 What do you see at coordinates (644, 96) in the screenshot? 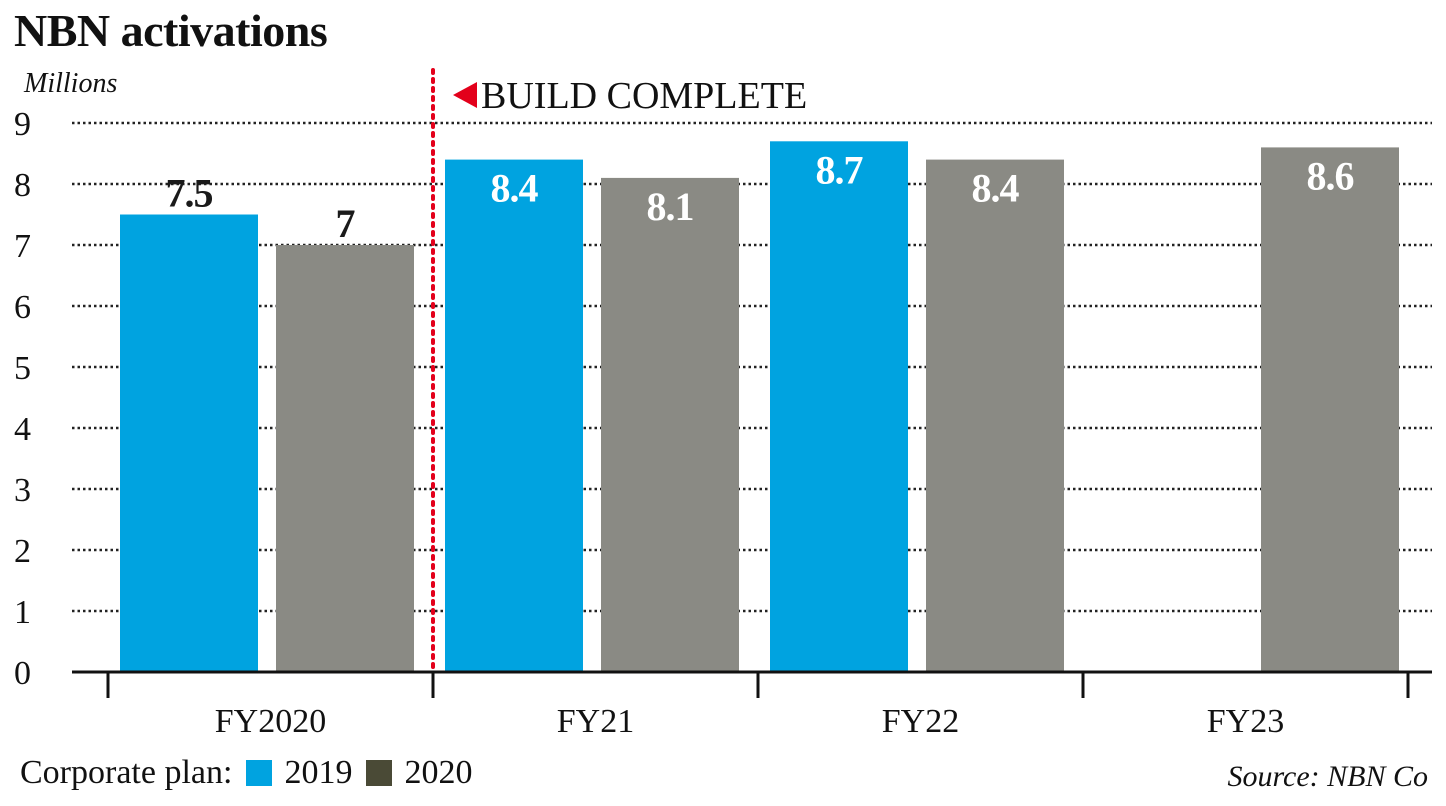
I see `build-complete-label: BUILD COMPLETE` at bounding box center [644, 96].